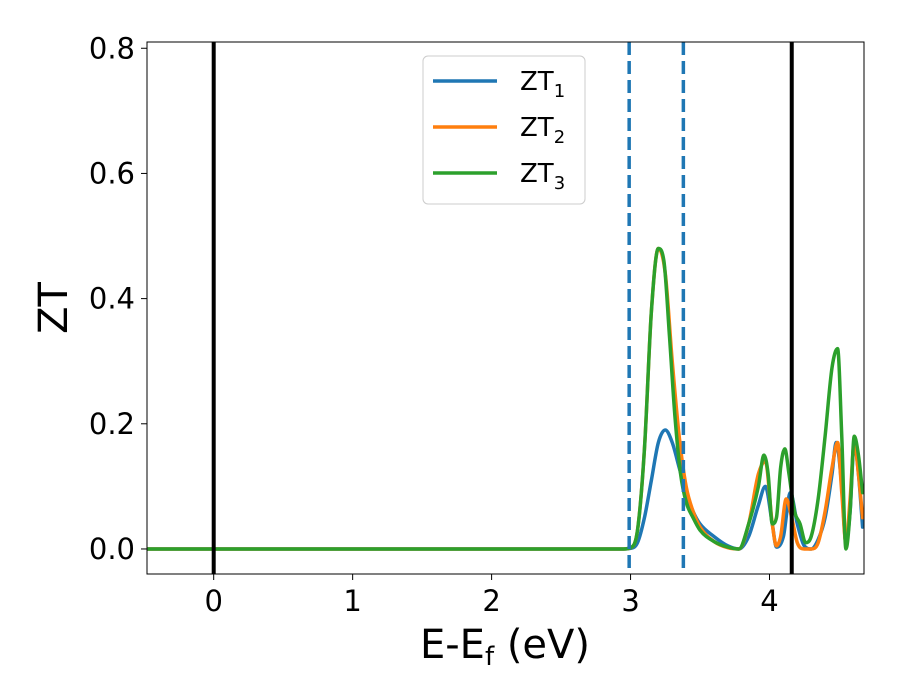 This screenshot has height=700, width=900. Describe the element at coordinates (112, 173) in the screenshot. I see `y-tick-label: 0.6` at that location.